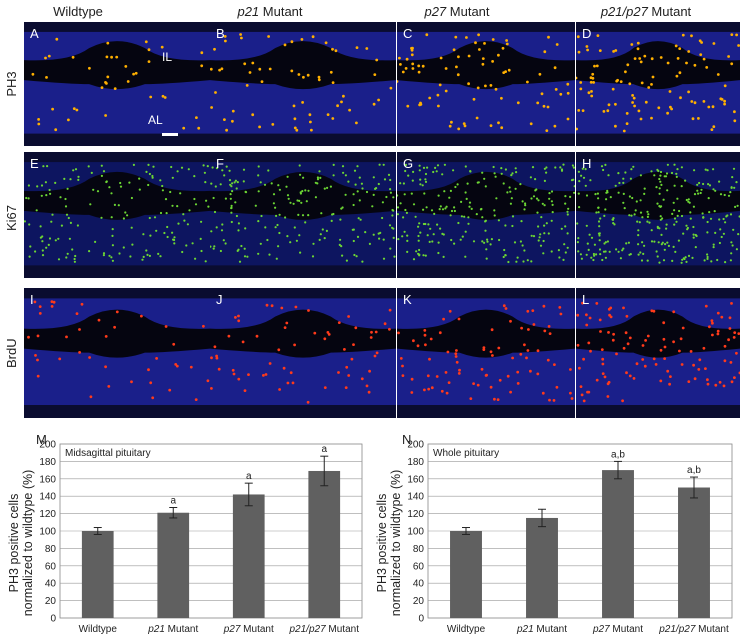 The height and width of the screenshot is (644, 740). Describe the element at coordinates (220, 33) in the screenshot. I see `panel-letter: B` at that location.